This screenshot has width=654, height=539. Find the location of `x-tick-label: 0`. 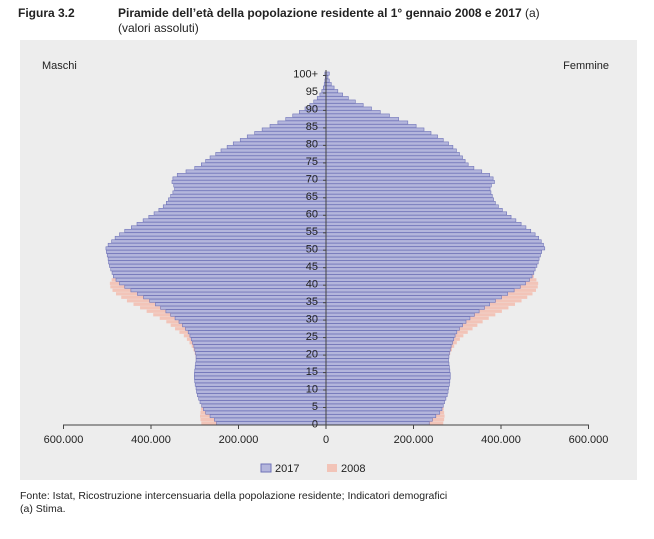

x-tick-label: 0 is located at coordinates (326, 440).